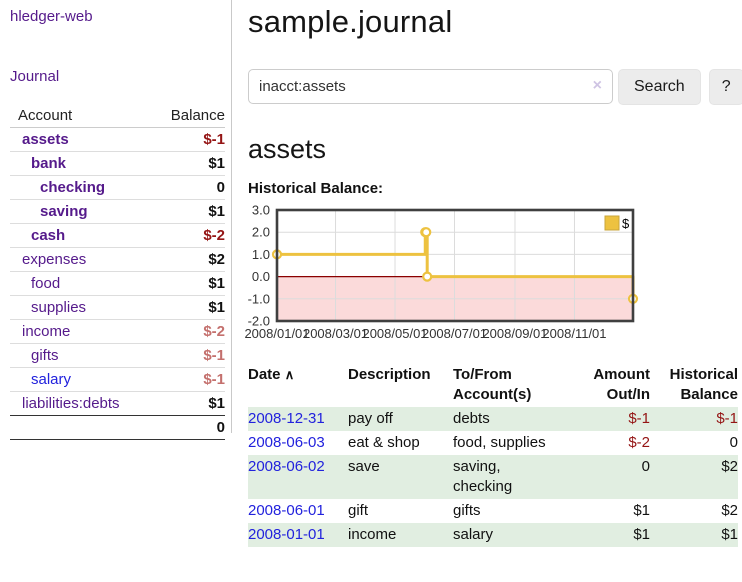 The image size is (742, 582). Describe the element at coordinates (499, 442) in the screenshot. I see `transaction-accounts: food, supplies` at that location.